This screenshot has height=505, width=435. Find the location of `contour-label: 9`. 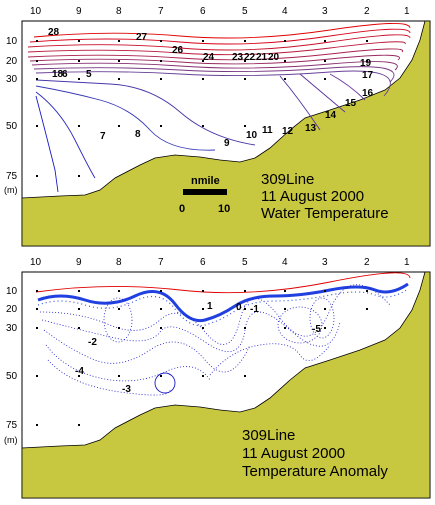

contour-label: 9 is located at coordinates (227, 143).